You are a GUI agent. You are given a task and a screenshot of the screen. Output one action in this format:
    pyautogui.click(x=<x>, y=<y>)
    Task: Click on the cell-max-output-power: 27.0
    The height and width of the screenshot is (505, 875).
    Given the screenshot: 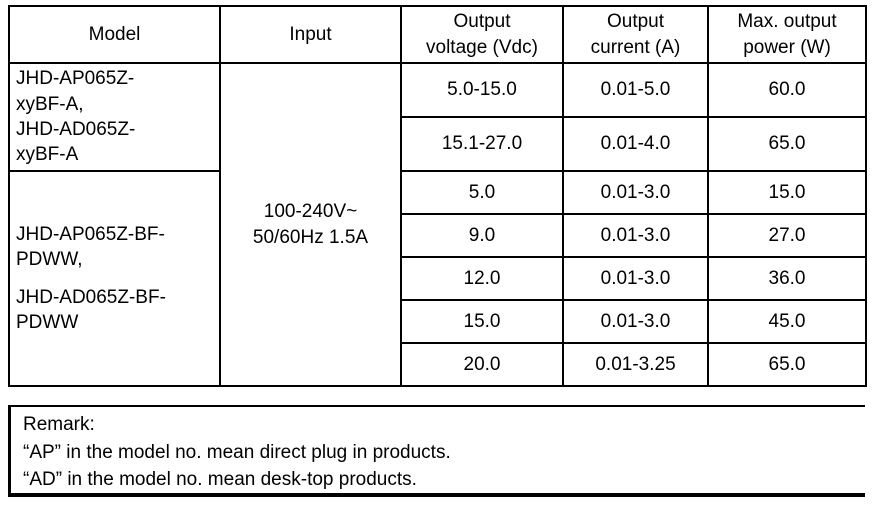 What is the action you would take?
    pyautogui.click(x=787, y=235)
    